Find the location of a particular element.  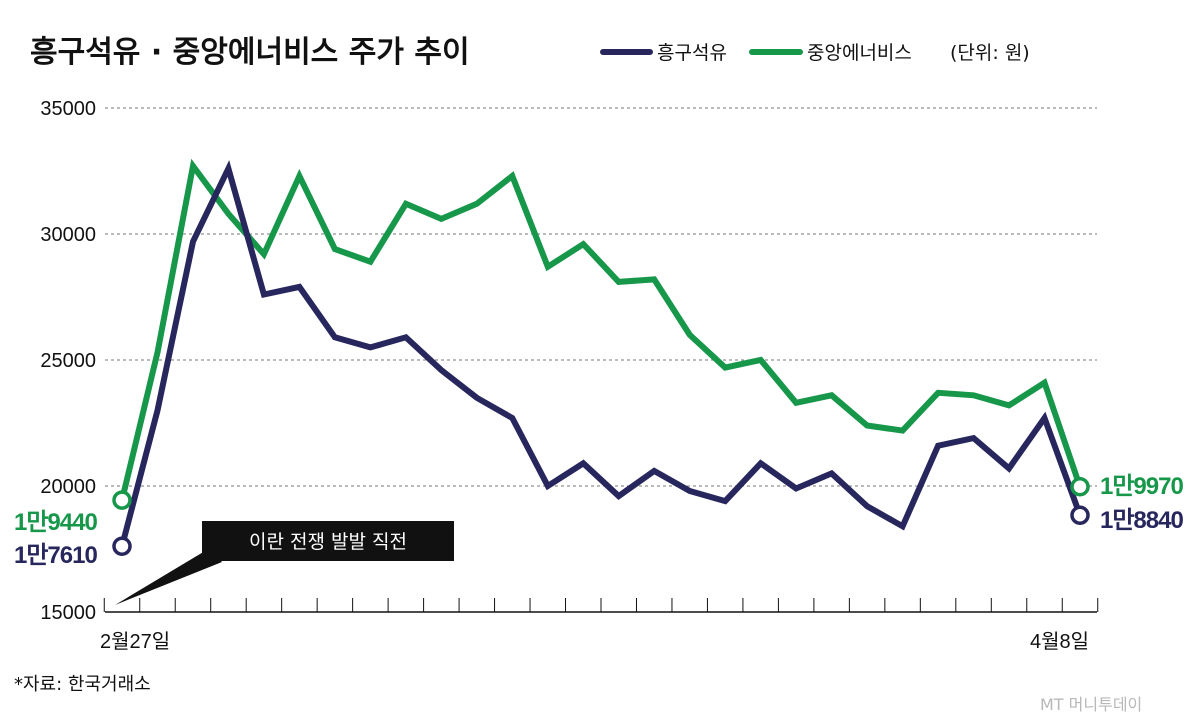

source-note: *자료: 한국거래소 is located at coordinates (82, 684).